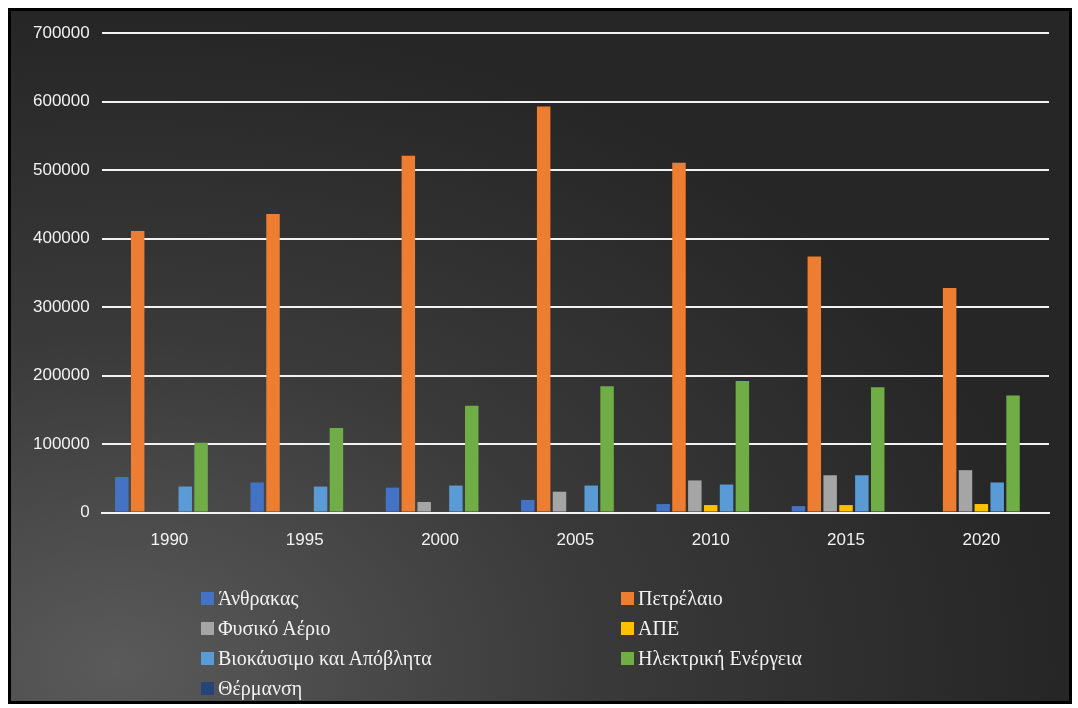 The image size is (1078, 708). What do you see at coordinates (169, 540) in the screenshot?
I see `x-tick-label: 1990` at bounding box center [169, 540].